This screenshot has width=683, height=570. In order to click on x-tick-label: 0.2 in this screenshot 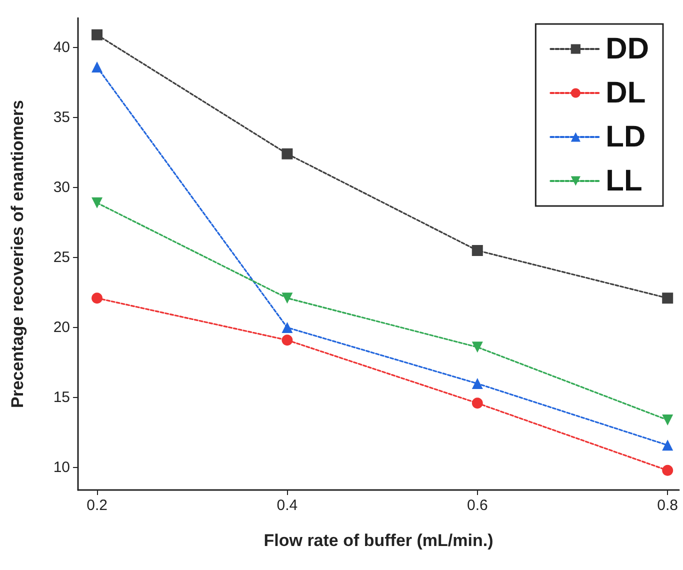, I will do `click(97, 505)`.